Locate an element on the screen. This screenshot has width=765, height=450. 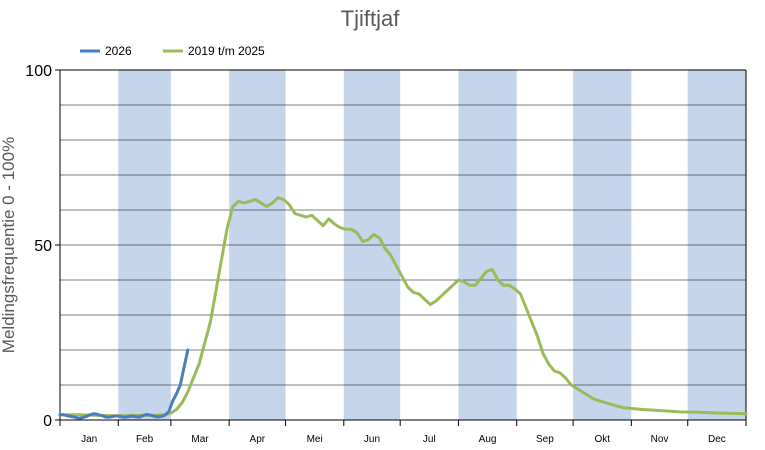
x-tick-label-jan: Jan is located at coordinates (89, 439).